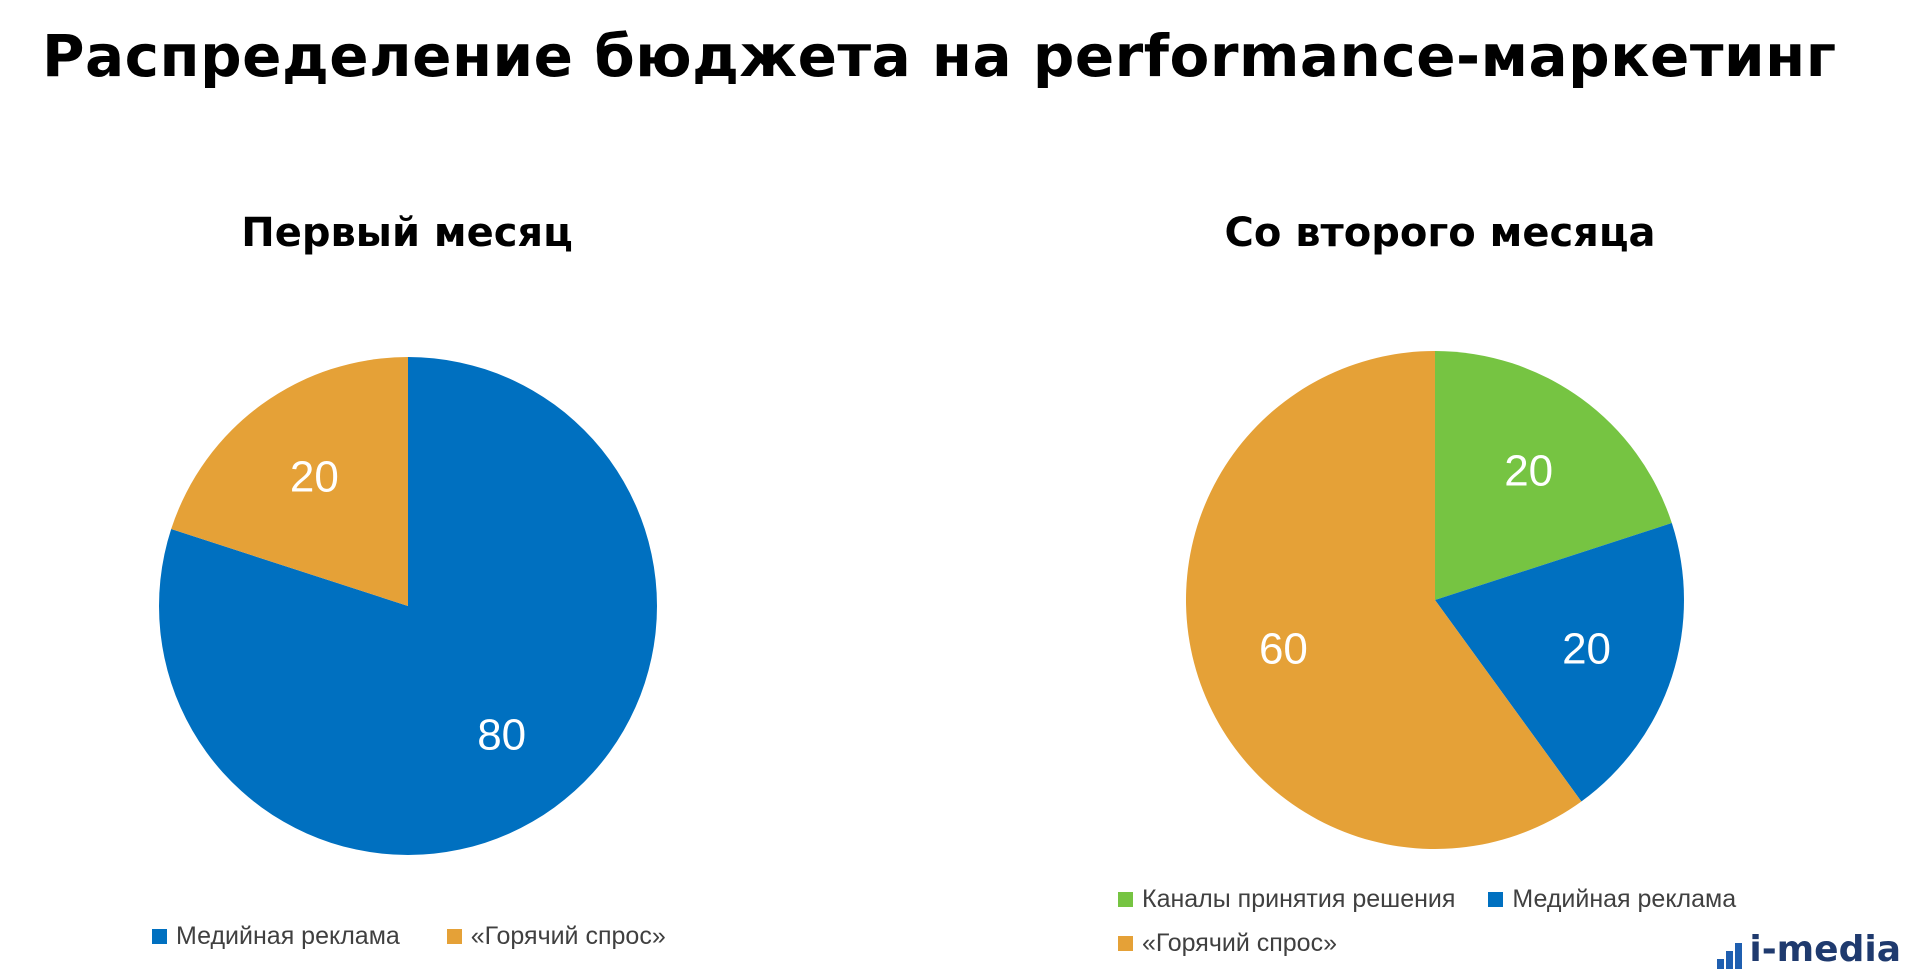  What do you see at coordinates (1730, 954) in the screenshot?
I see `logo-bars-icon` at bounding box center [1730, 954].